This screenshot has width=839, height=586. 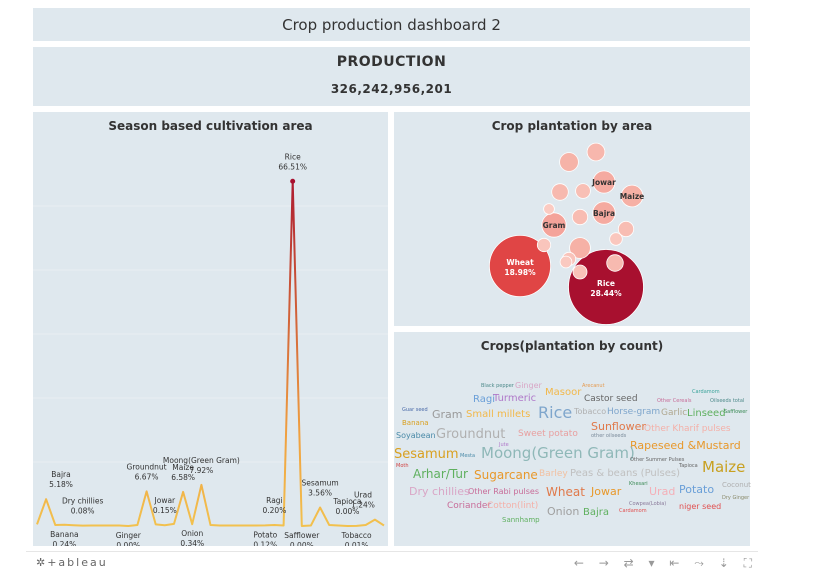 What do you see at coordinates (183, 467) in the screenshot?
I see `point-label-maize: Maize` at bounding box center [183, 467].